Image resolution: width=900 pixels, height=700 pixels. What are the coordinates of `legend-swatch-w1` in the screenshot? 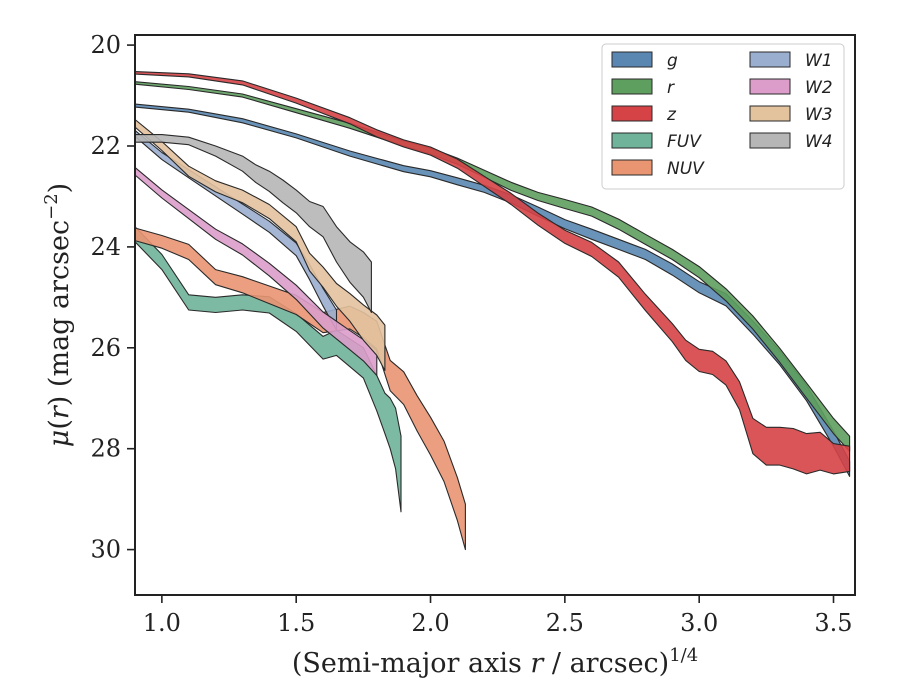 It's located at (770, 59).